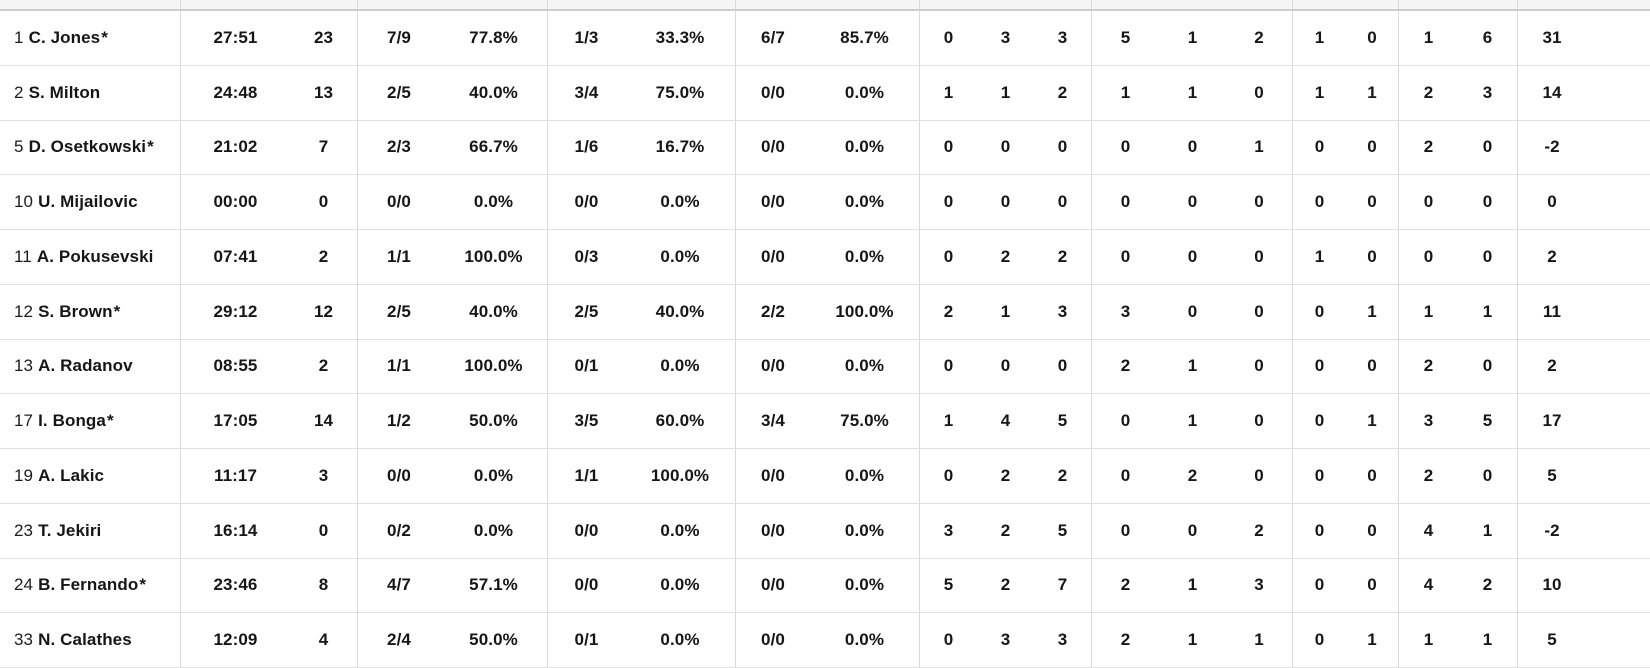  I want to click on stat-pir: 11, so click(1552, 311).